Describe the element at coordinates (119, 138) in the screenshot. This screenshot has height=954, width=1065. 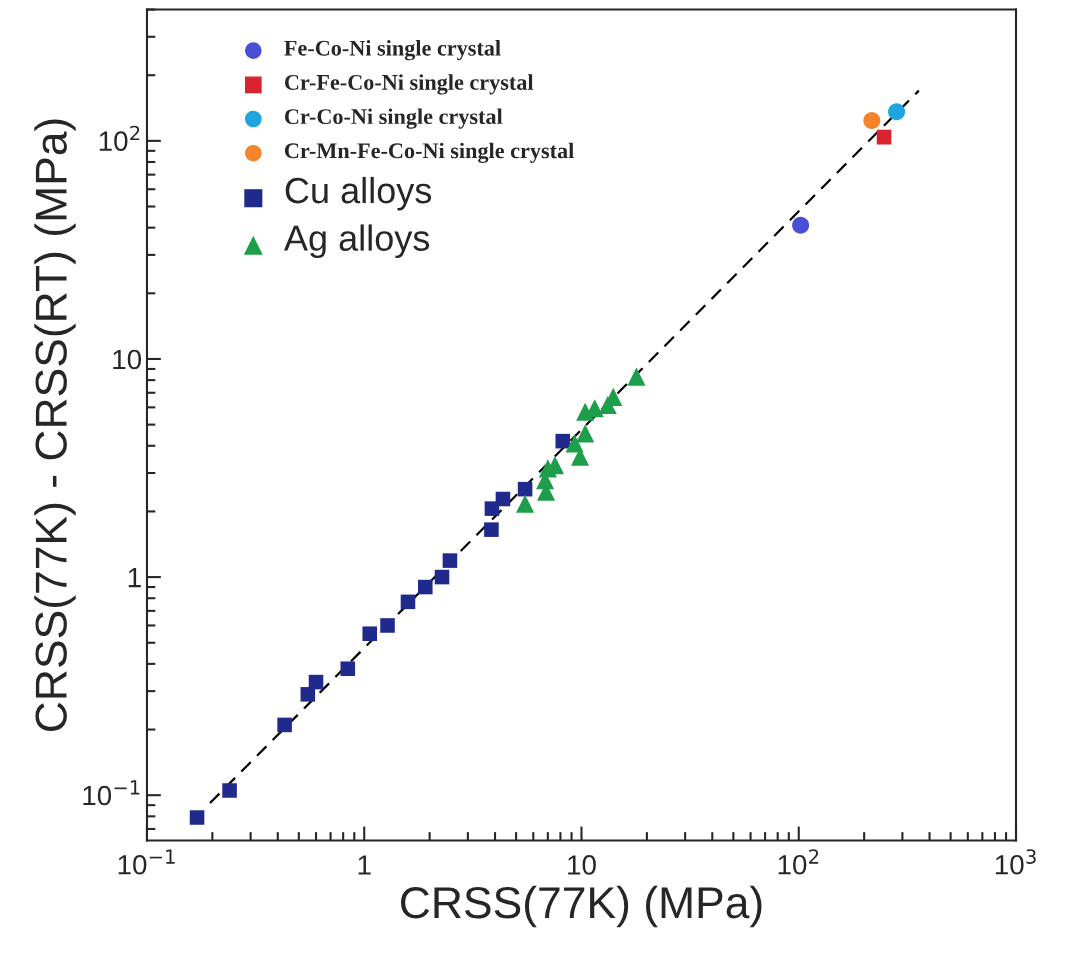
I see `y-tick-label: 10$^{2}$` at that location.